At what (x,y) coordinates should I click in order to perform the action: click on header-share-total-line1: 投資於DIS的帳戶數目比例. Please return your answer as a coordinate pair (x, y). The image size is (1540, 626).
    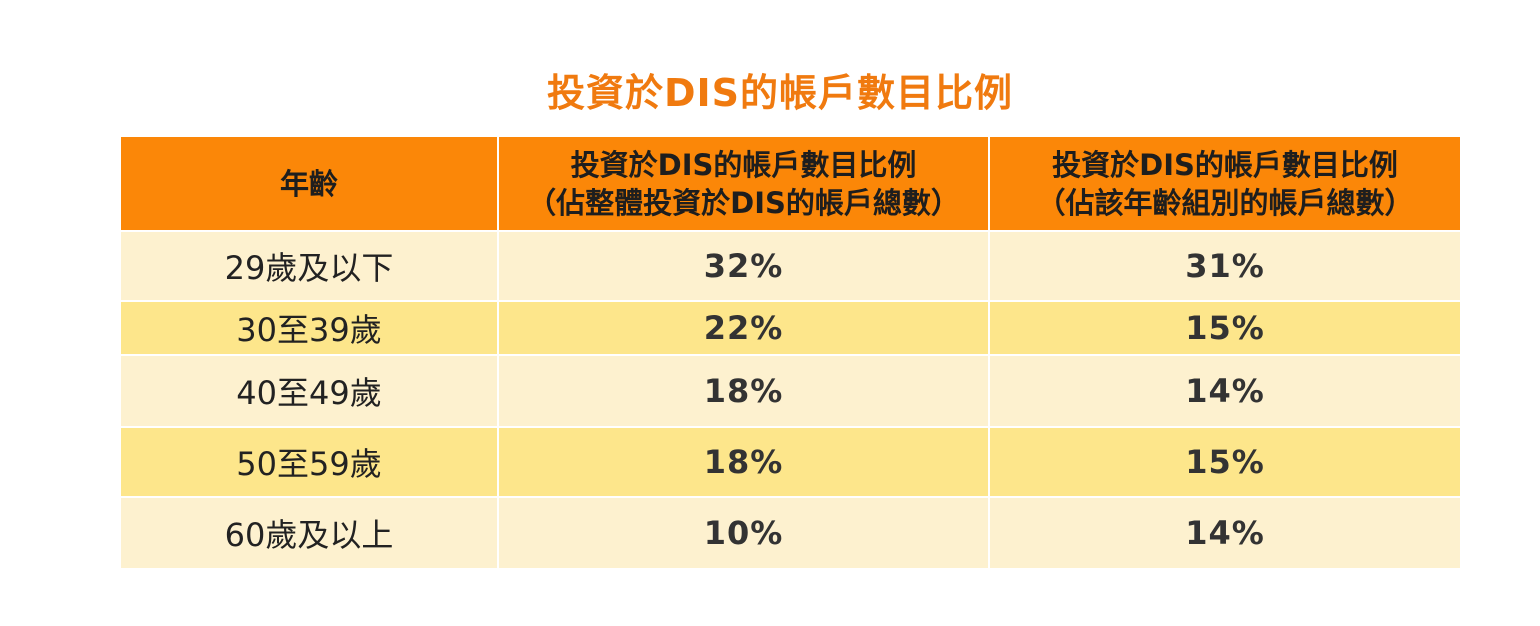
    Looking at the image, I should click on (743, 164).